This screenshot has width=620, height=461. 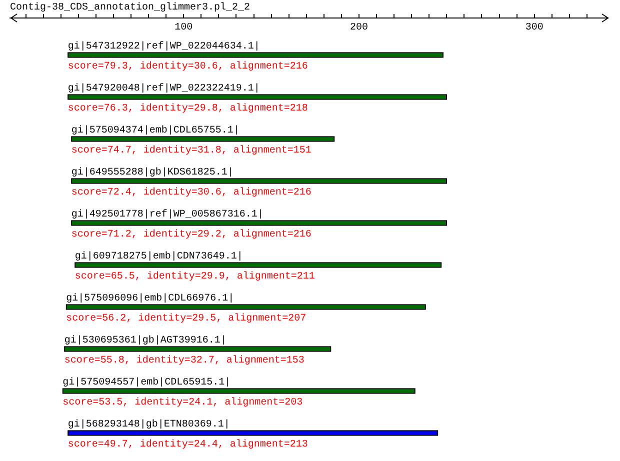 I want to click on y-tick-label: gi|575094374|emb|CDL65755.1|, so click(x=155, y=130).